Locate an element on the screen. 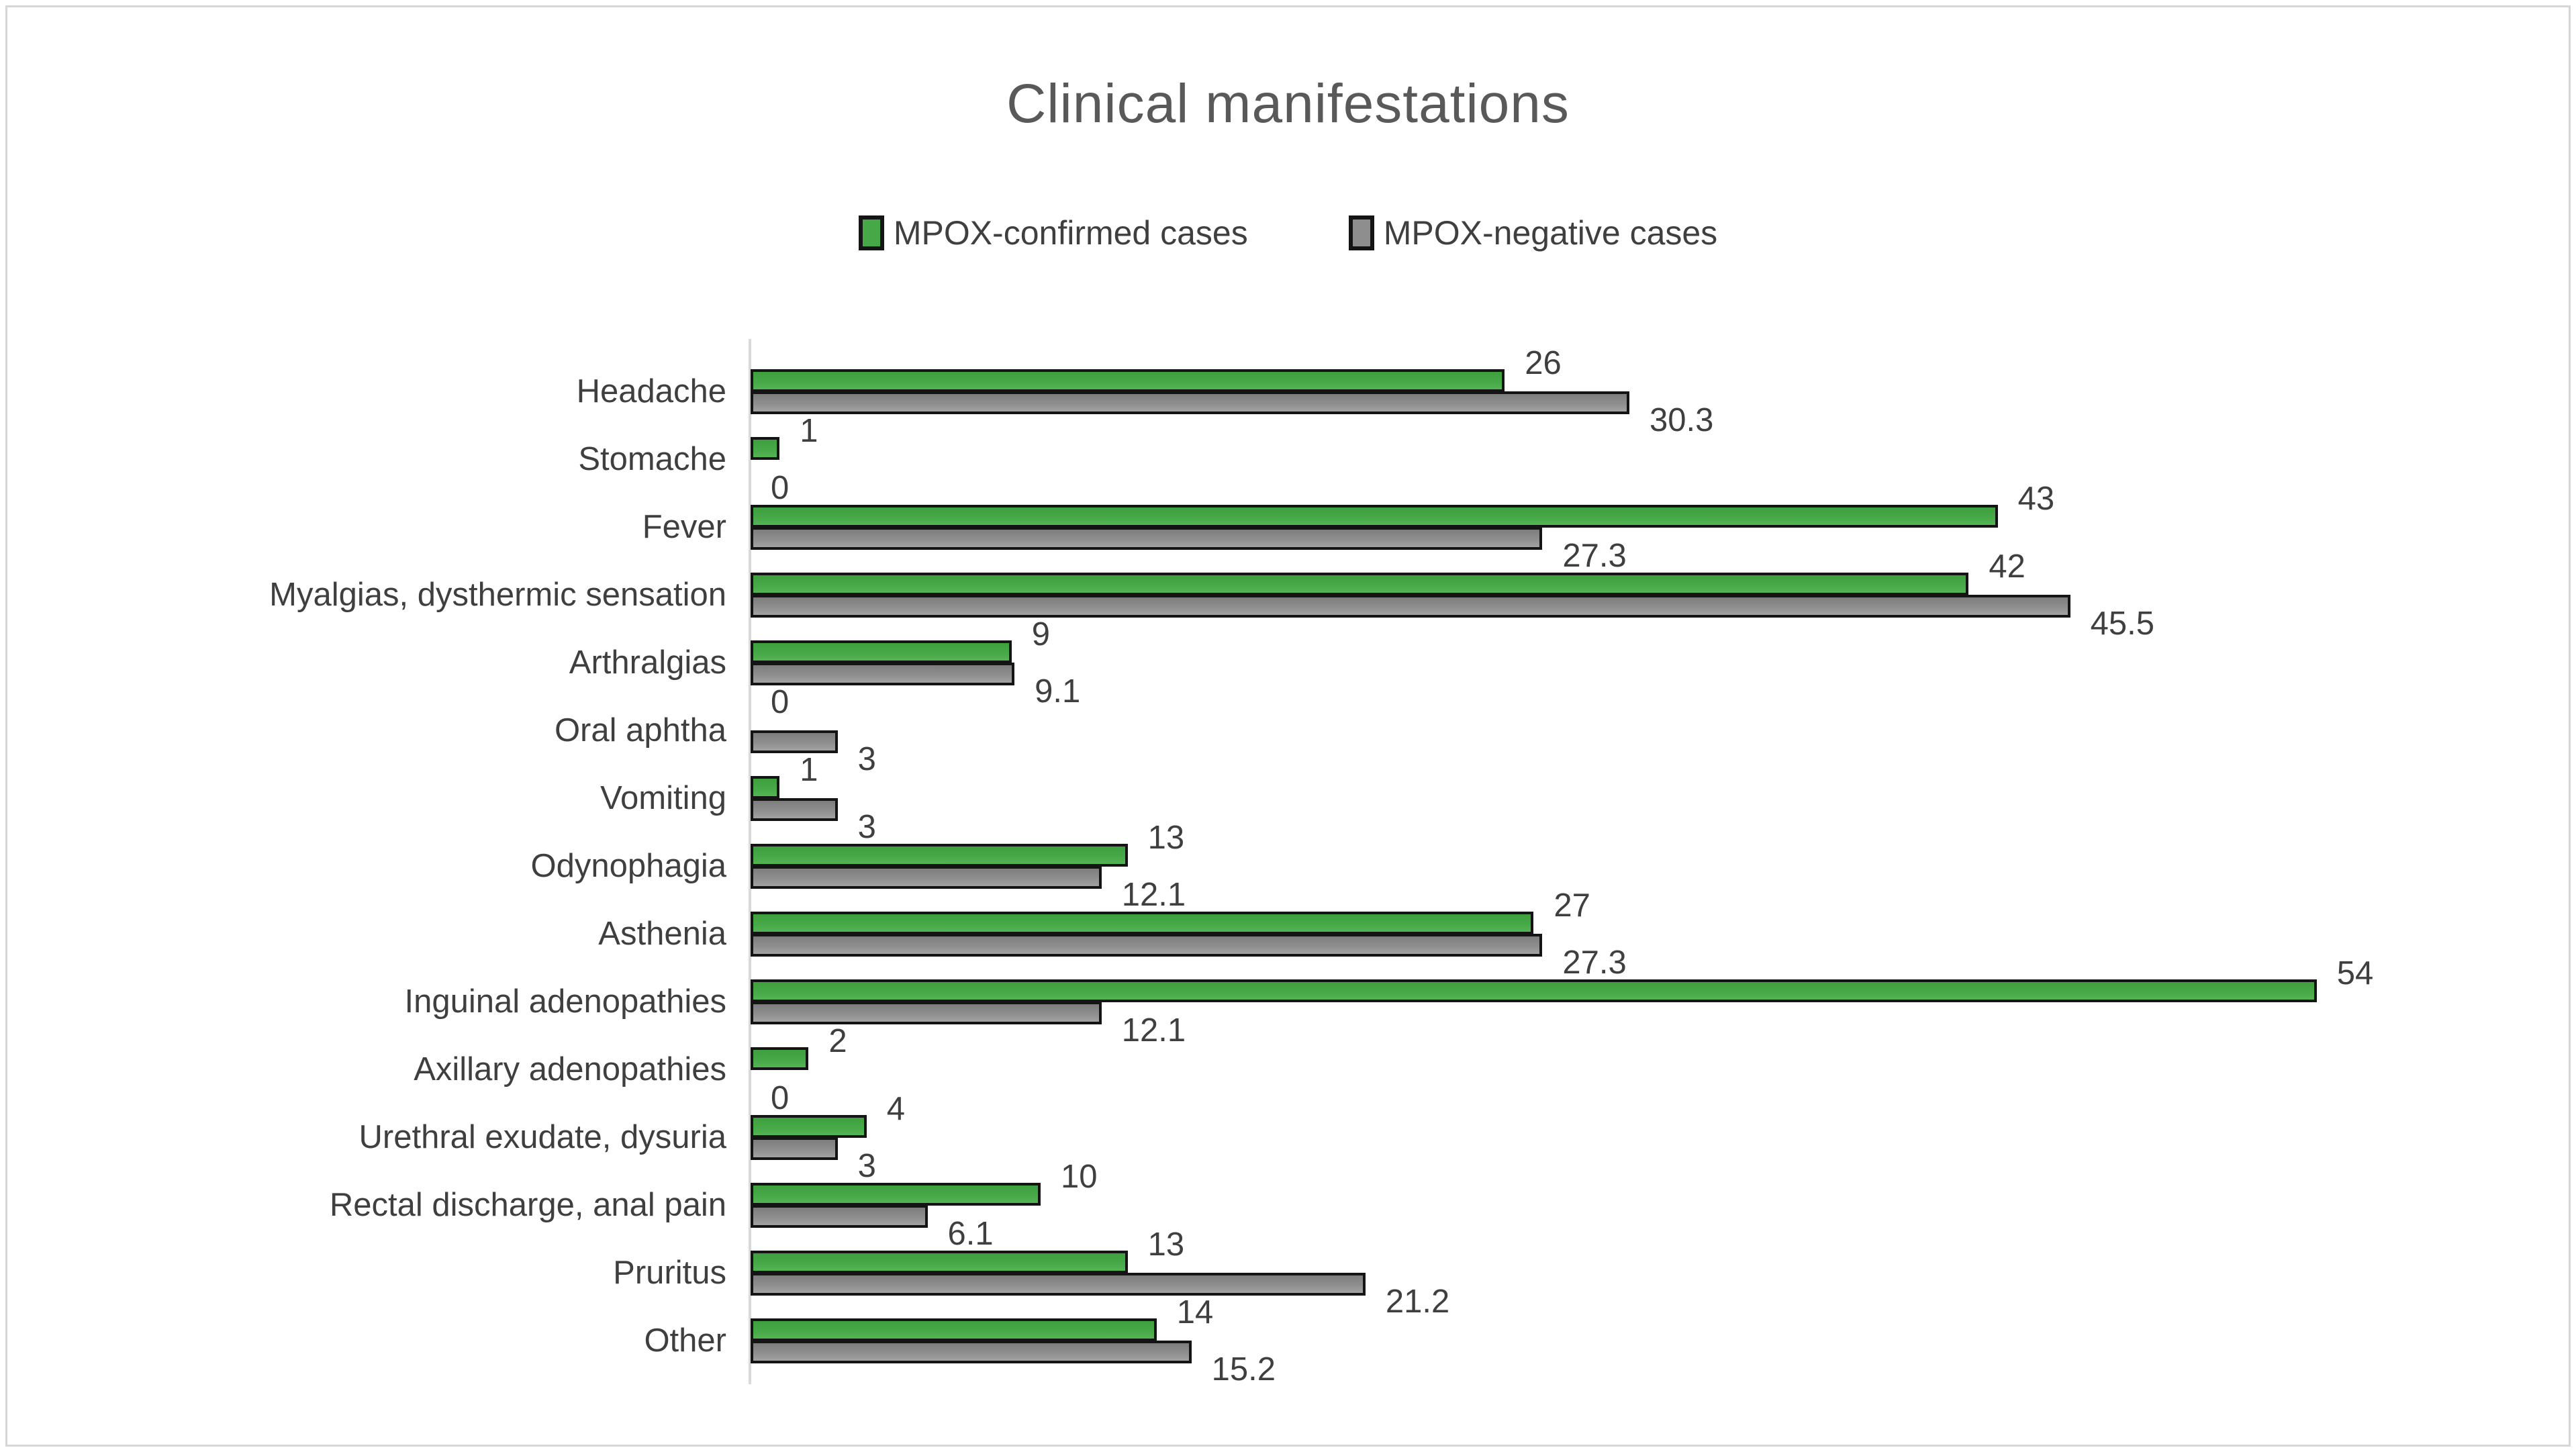 The width and height of the screenshot is (2576, 1452). legend-swatch-confirmed is located at coordinates (871, 232).